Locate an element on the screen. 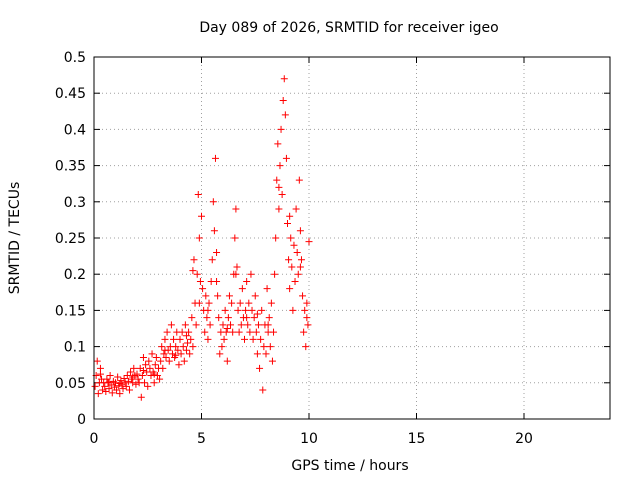 The width and height of the screenshot is (640, 480). y-tick-label: 0.3 is located at coordinates (75, 203).